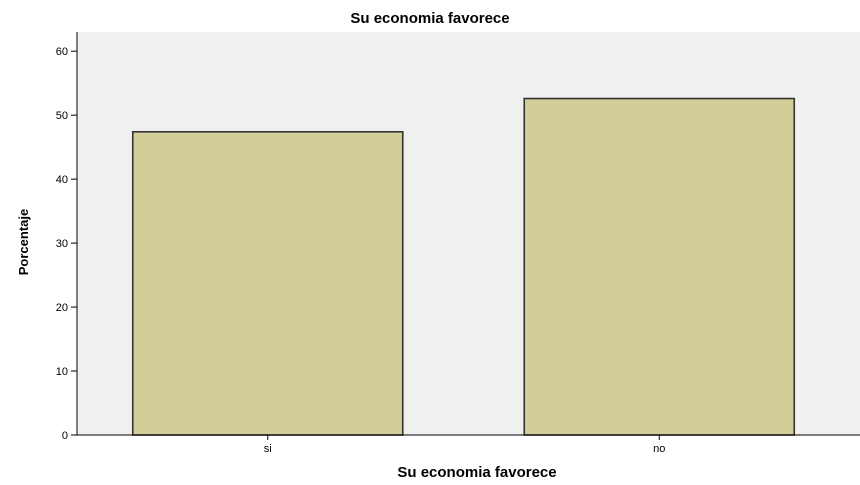 The height and width of the screenshot is (485, 860). I want to click on y-tick-label-30: 30, so click(62, 244).